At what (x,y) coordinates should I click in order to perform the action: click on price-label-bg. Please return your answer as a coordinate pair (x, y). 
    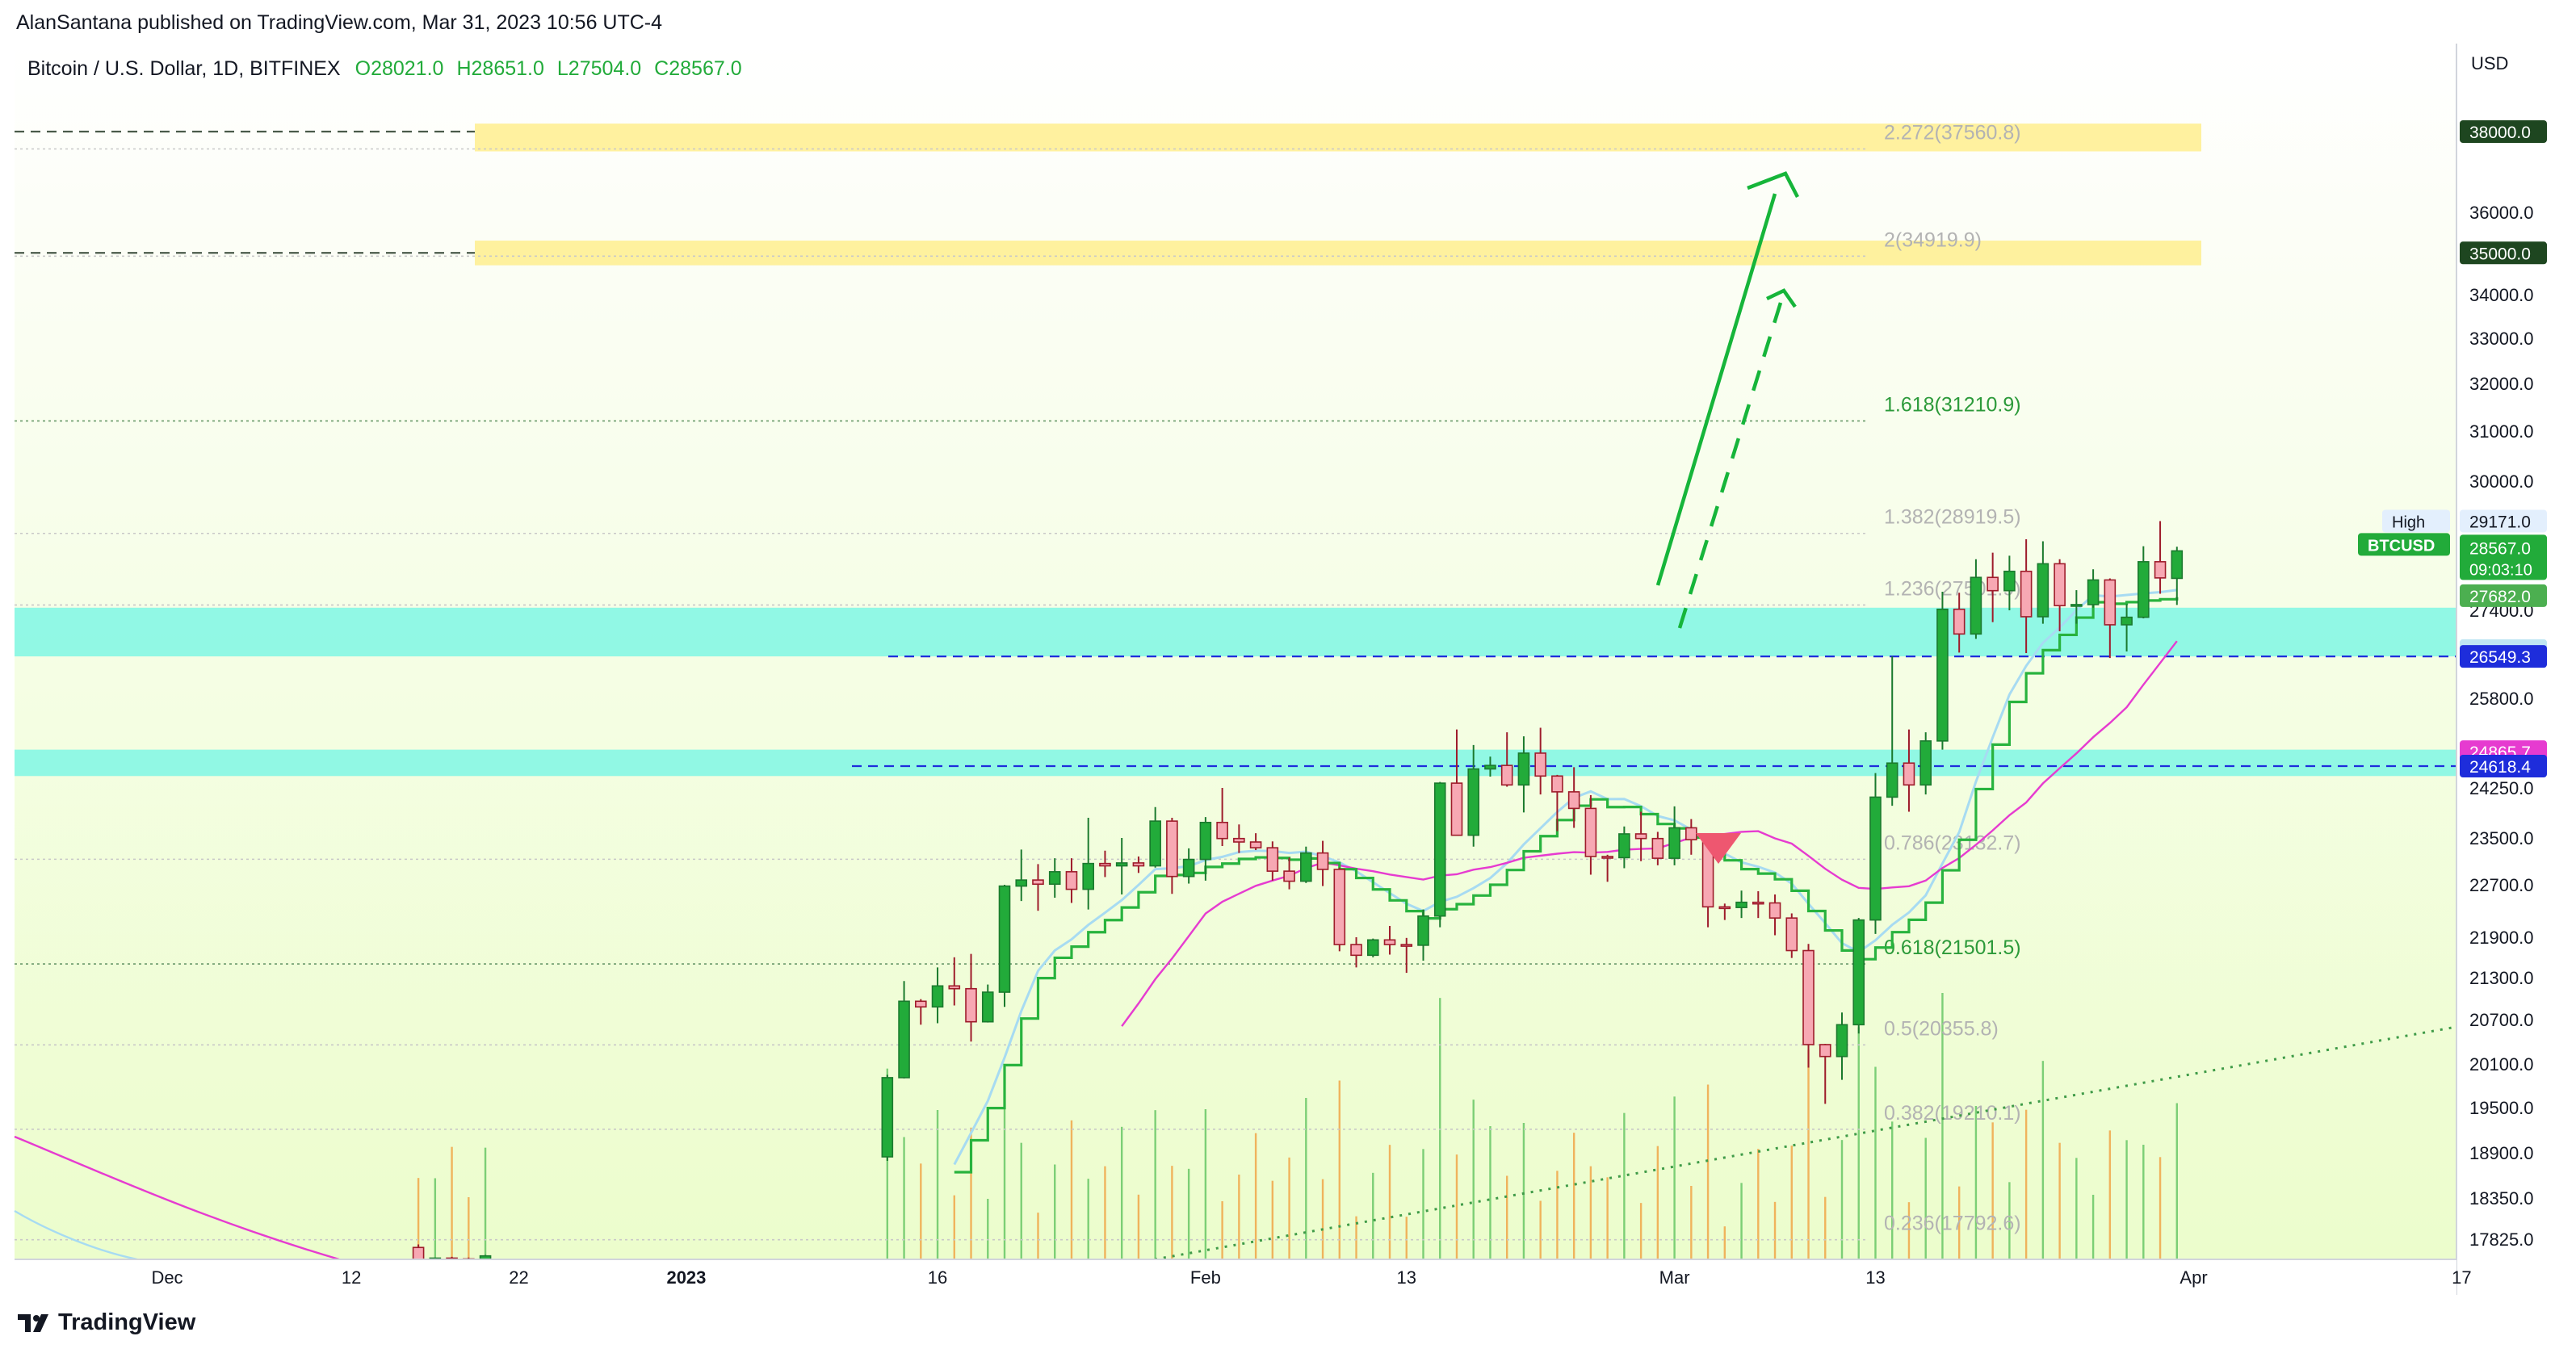
    Looking at the image, I should click on (2503, 656).